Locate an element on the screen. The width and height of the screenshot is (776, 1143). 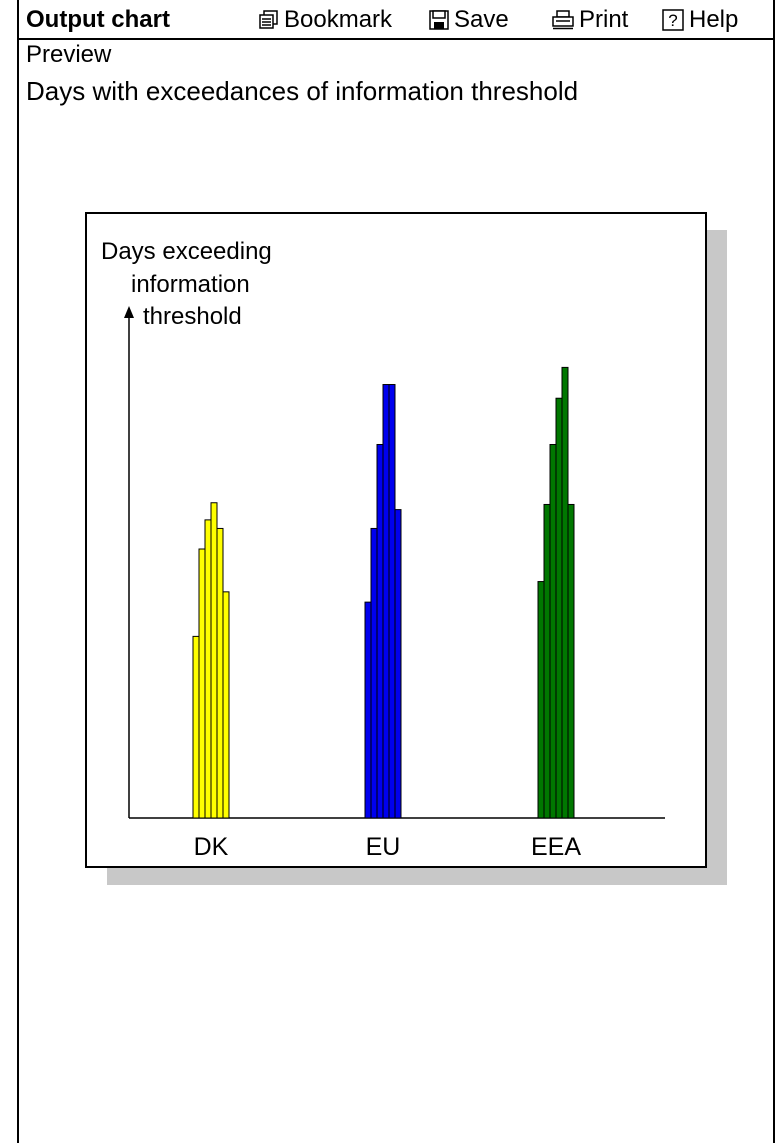
y-axis-label-line: threshold is located at coordinates (192, 316).